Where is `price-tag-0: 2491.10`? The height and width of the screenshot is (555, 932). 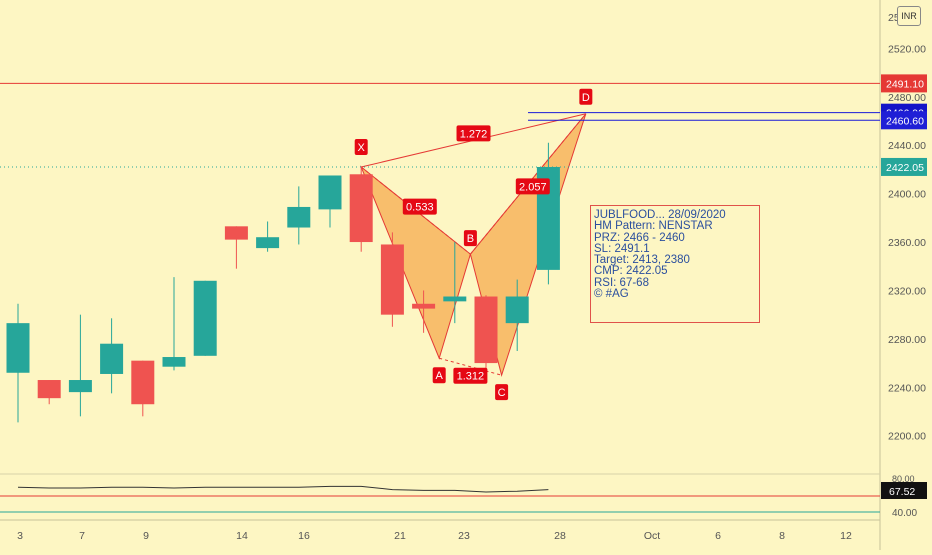
price-tag-0: 2491.10 is located at coordinates (905, 84).